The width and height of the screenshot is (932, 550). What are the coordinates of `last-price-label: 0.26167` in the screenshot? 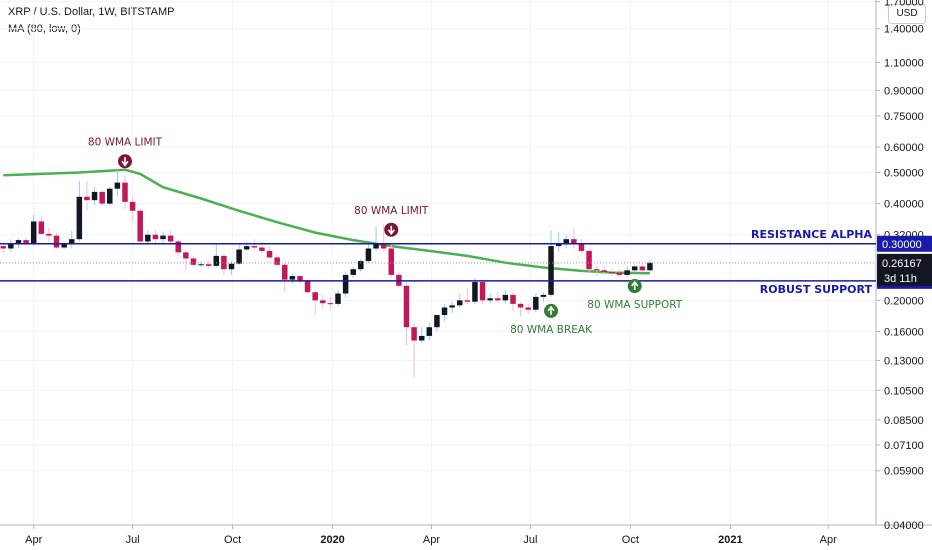 It's located at (902, 264).